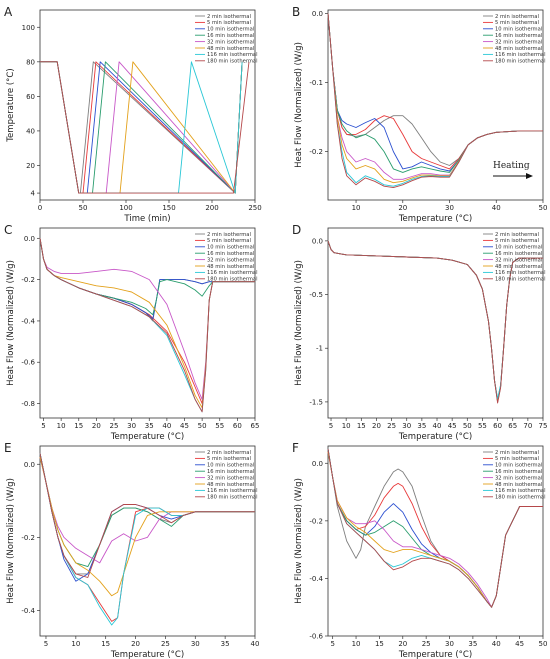  I want to click on y-tick-label: -0.5, so click(316, 295).